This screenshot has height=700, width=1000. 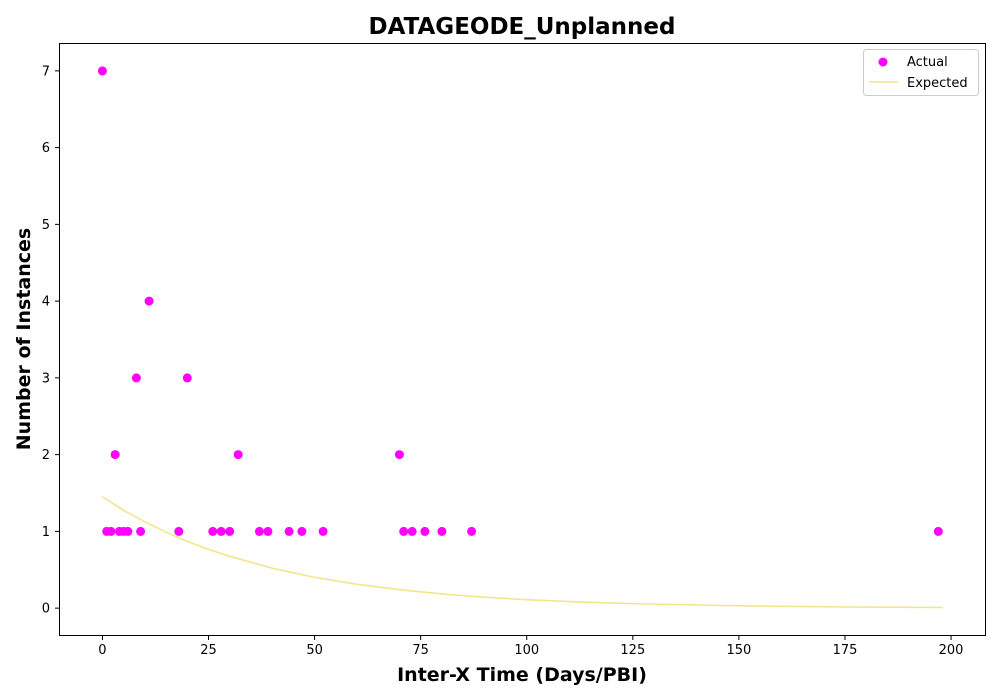 I want to click on y-tick-label: 4, so click(x=46, y=302).